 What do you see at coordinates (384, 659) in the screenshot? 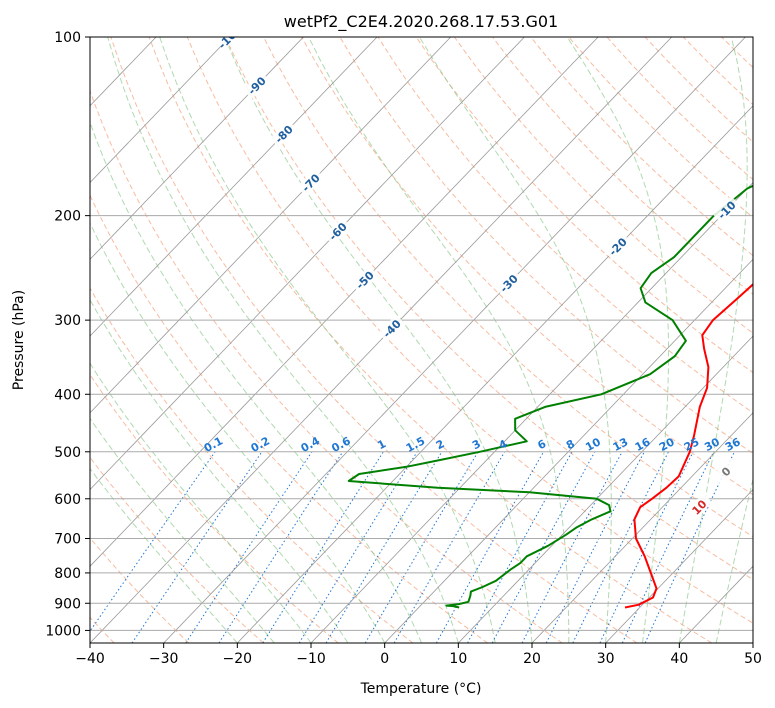
I see `x-tick-label: 0` at bounding box center [384, 659].